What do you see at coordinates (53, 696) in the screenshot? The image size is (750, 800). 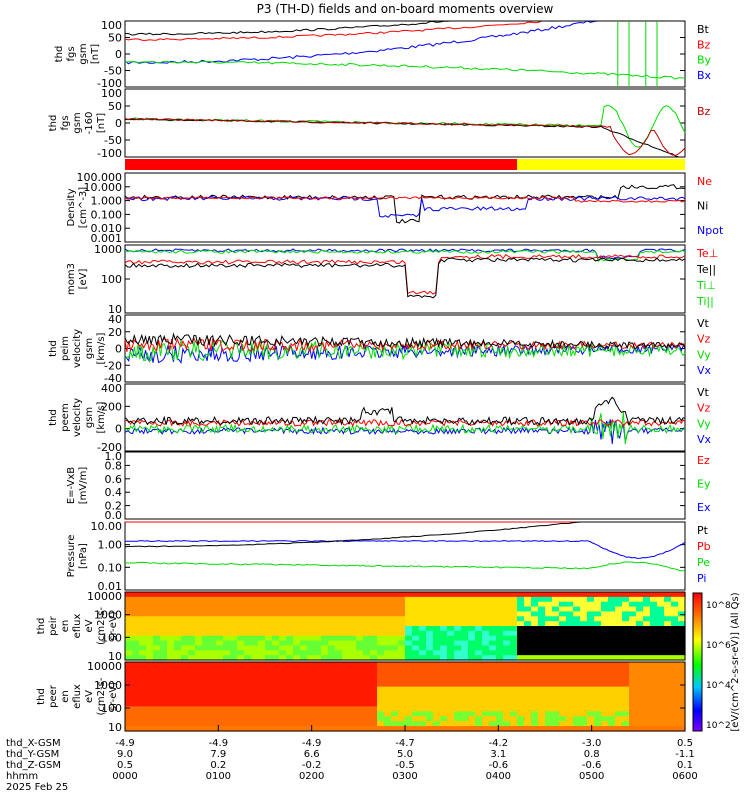 I see `y-axis-label: peer` at bounding box center [53, 696].